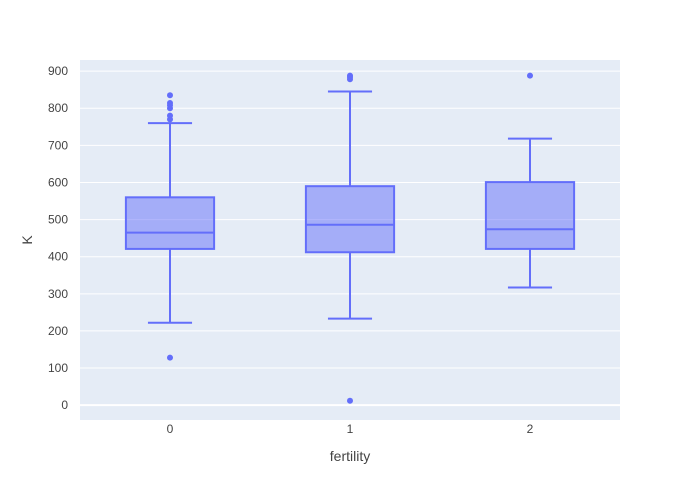 Image resolution: width=700 pixels, height=500 pixels. I want to click on y-axis-title: K, so click(27, 240).